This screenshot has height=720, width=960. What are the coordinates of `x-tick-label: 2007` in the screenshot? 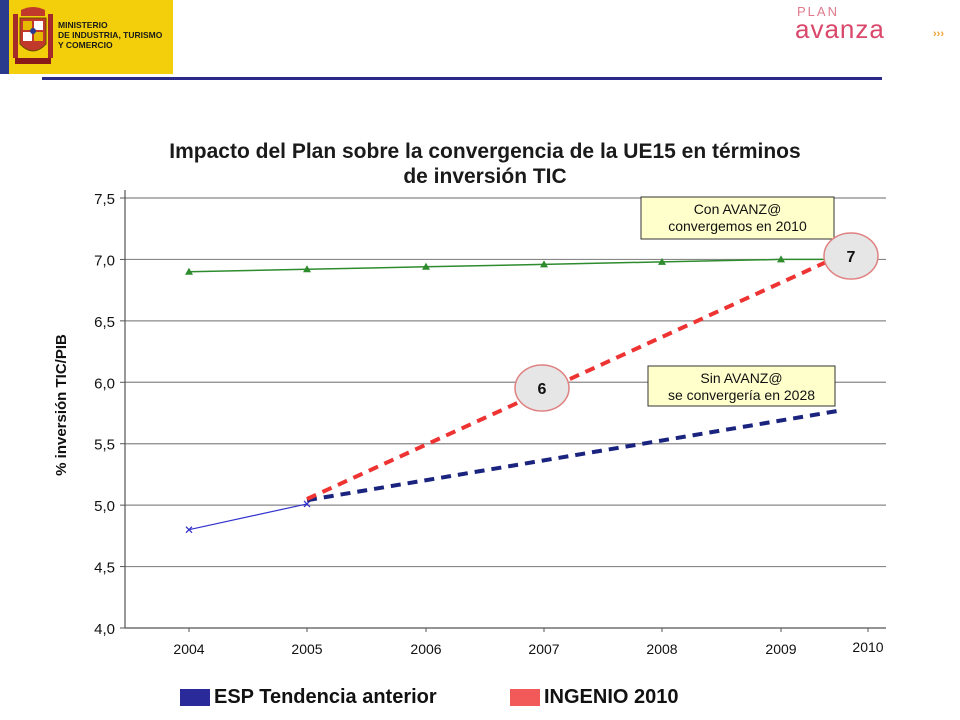 It's located at (543, 649).